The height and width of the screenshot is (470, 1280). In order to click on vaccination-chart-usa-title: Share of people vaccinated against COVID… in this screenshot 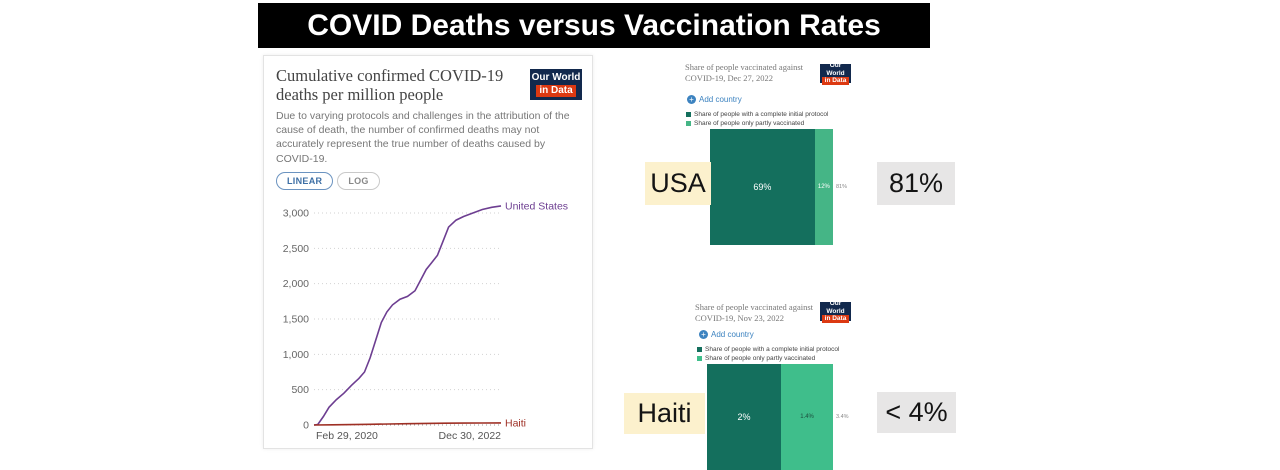, I will do `click(744, 73)`.